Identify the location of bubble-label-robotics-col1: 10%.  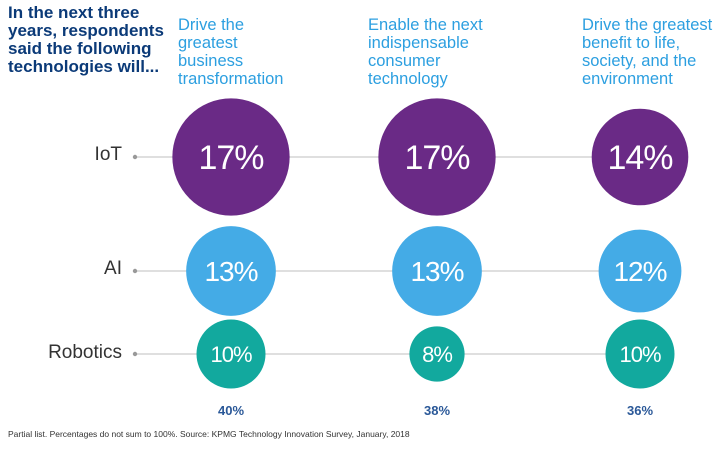
(230, 354).